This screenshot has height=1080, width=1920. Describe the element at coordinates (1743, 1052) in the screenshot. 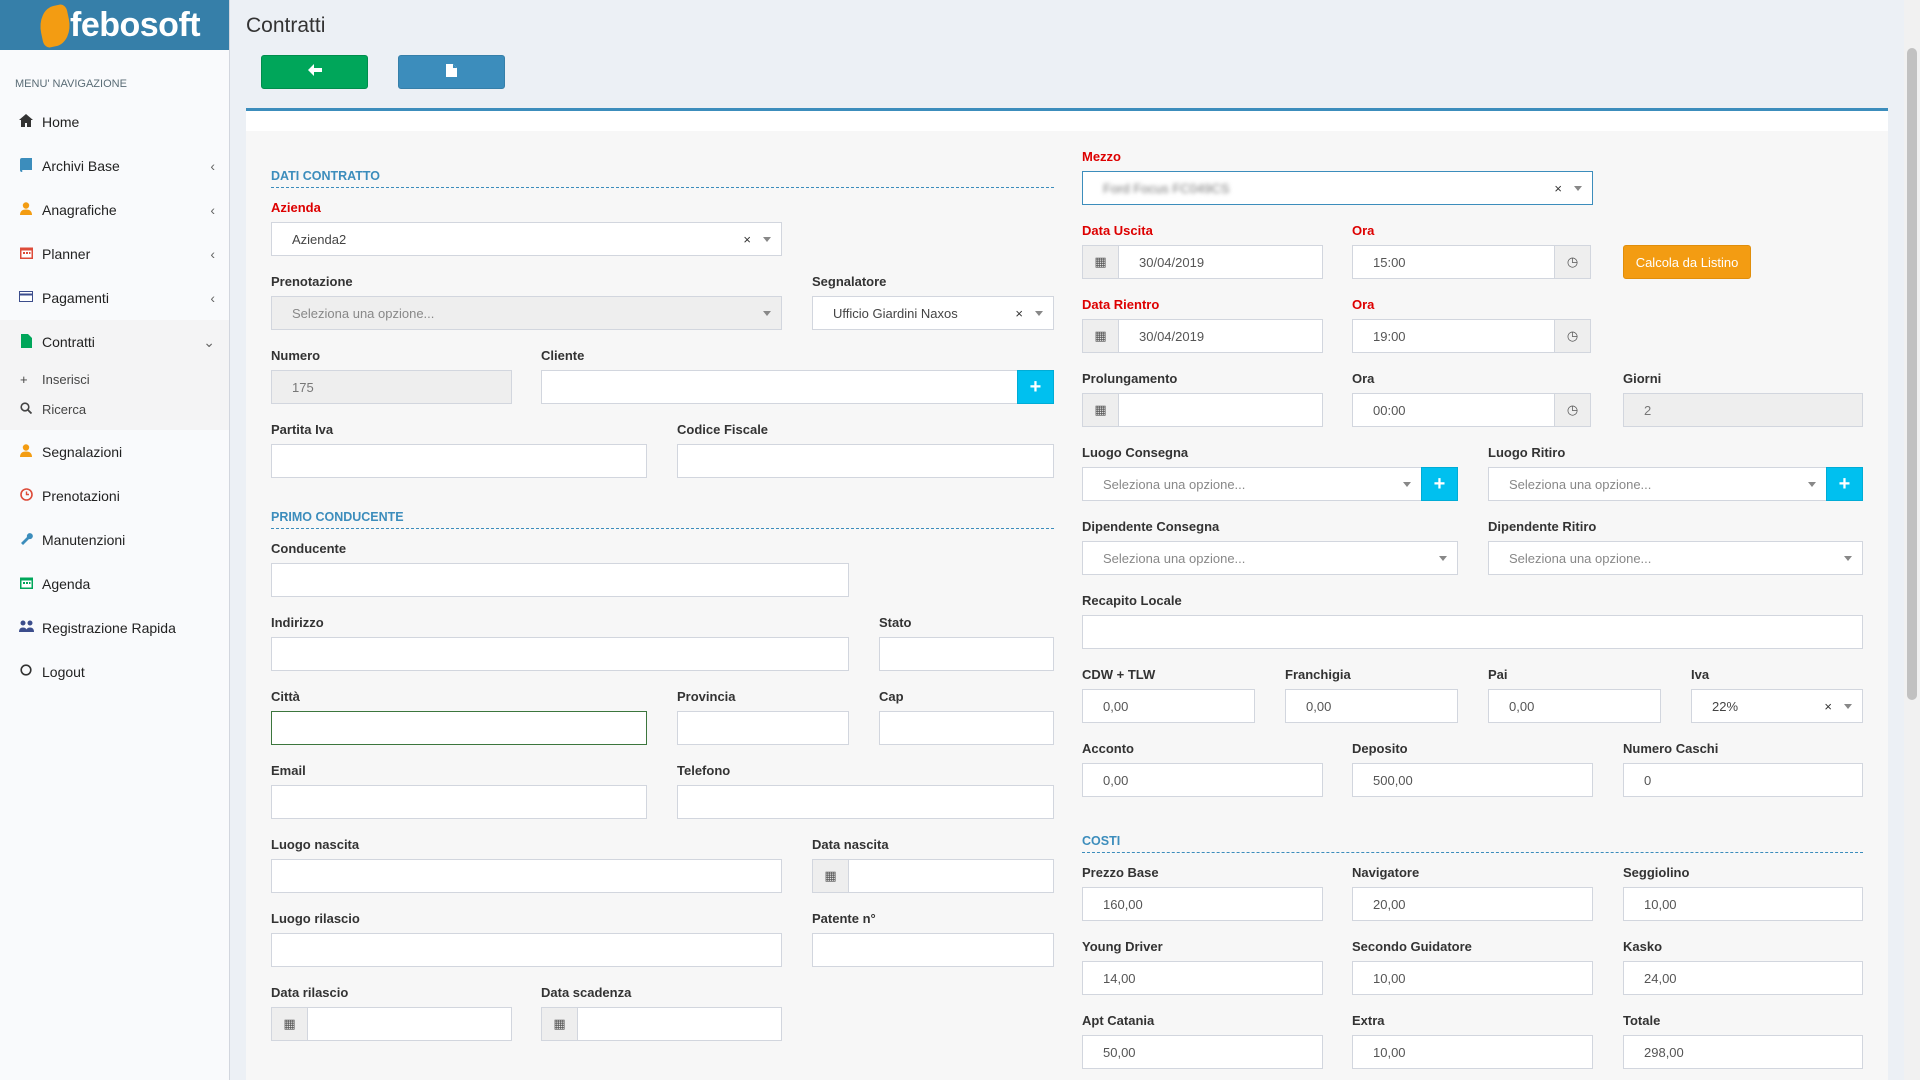

I see `totale-field: 298,00` at that location.